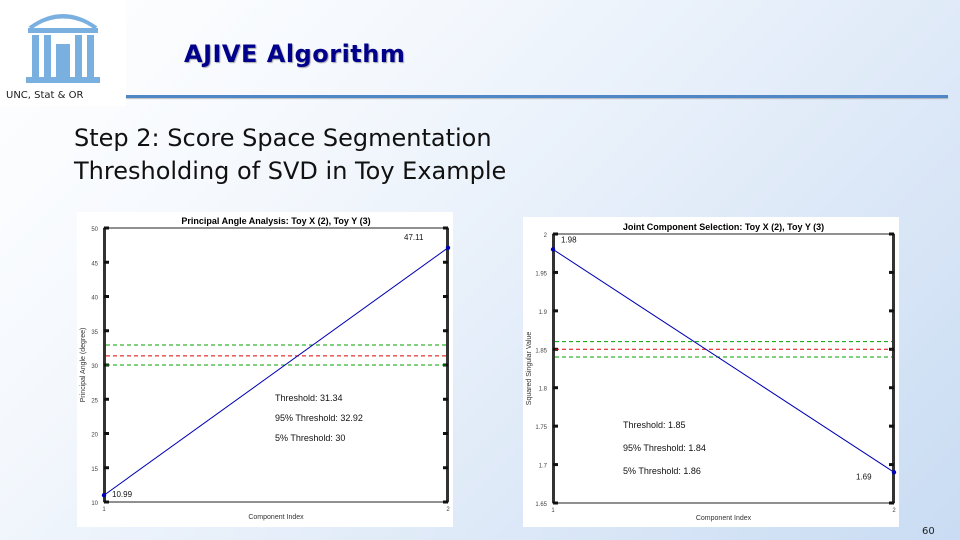  What do you see at coordinates (543, 390) in the screenshot?
I see `y-tick-label: 1.8` at bounding box center [543, 390].